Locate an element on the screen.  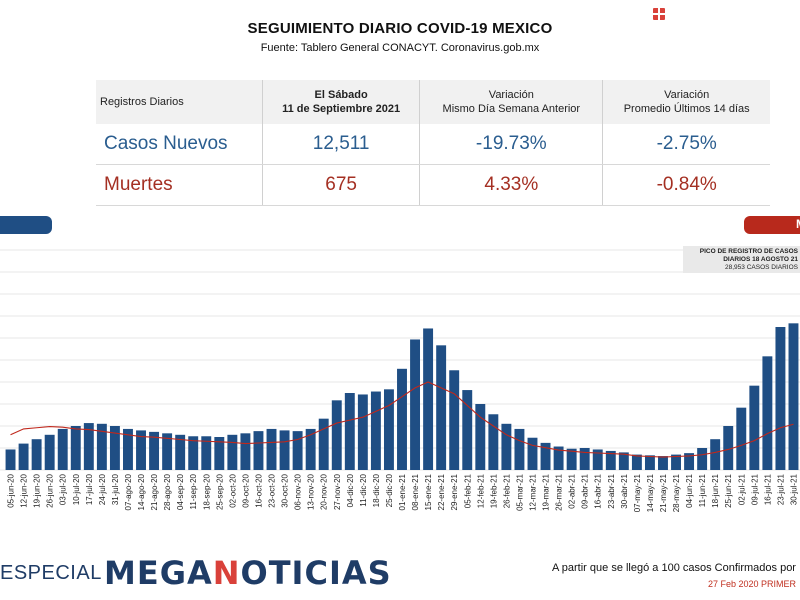
x-tick-label: 18-sep-20 is located at coordinates (206, 491).